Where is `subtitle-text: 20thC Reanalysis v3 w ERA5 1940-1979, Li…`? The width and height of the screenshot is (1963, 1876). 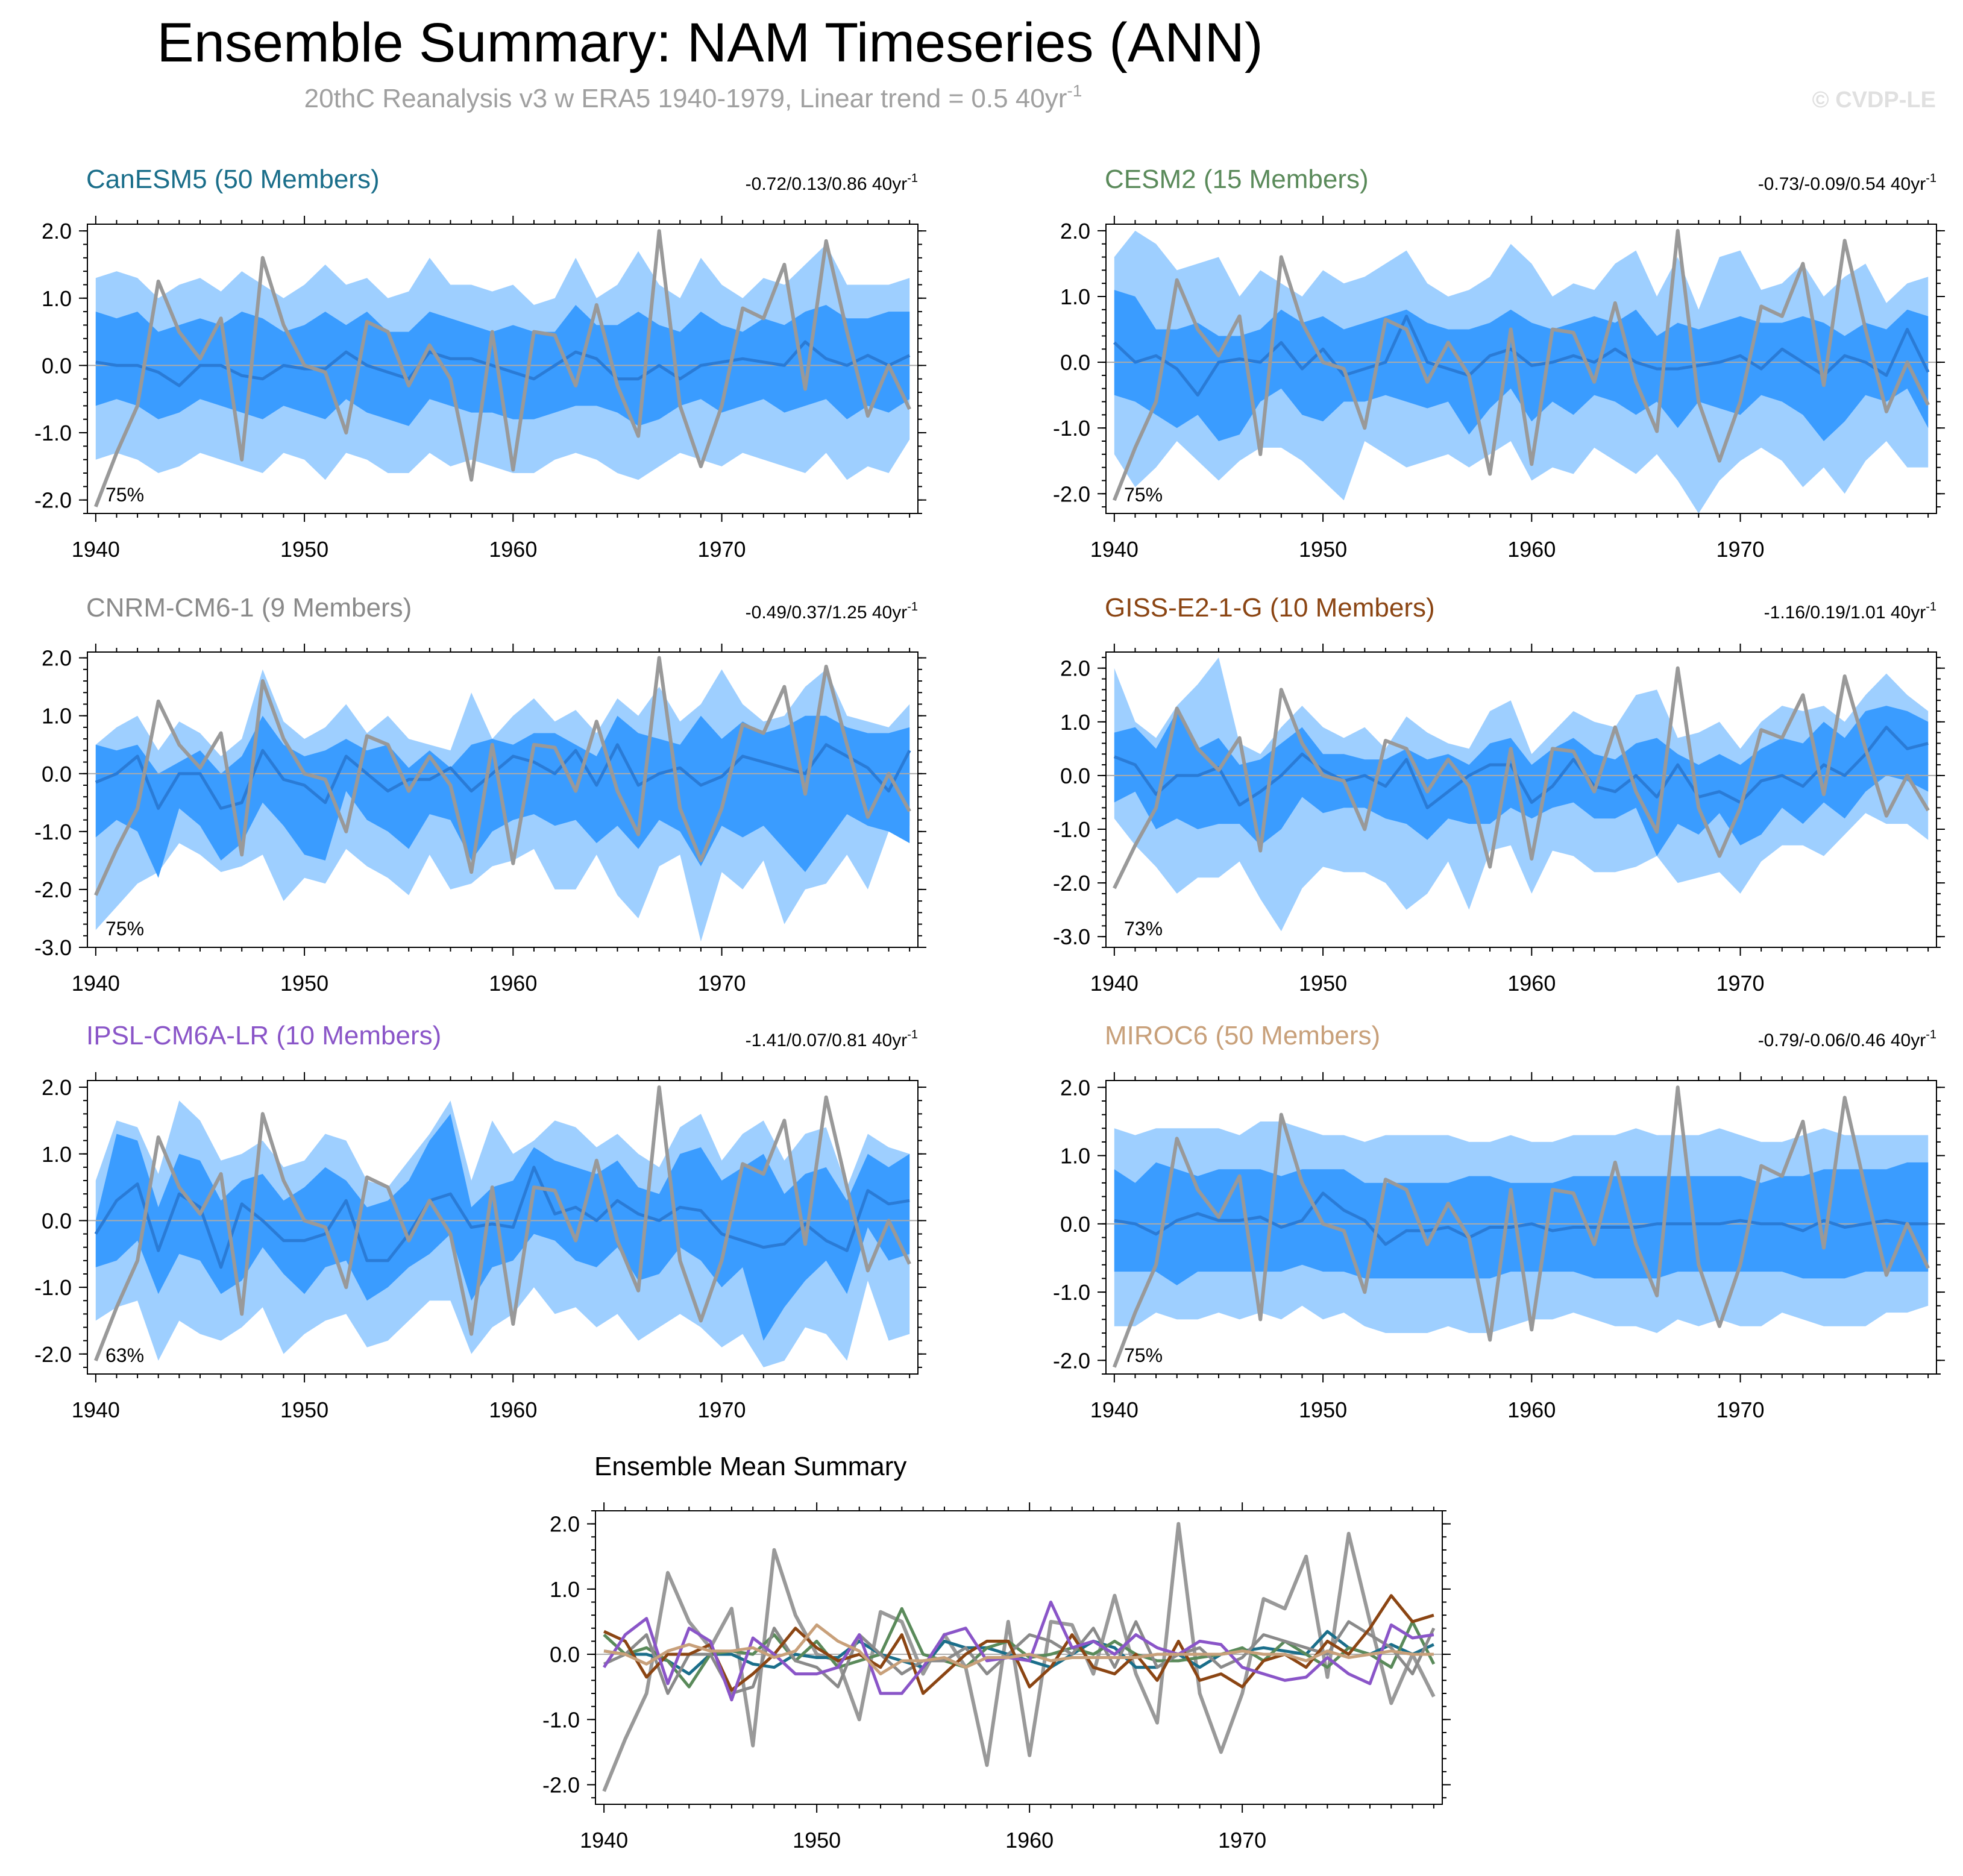
subtitle-text: 20thC Reanalysis v3 w ERA5 1940-1979, Li… is located at coordinates (685, 98).